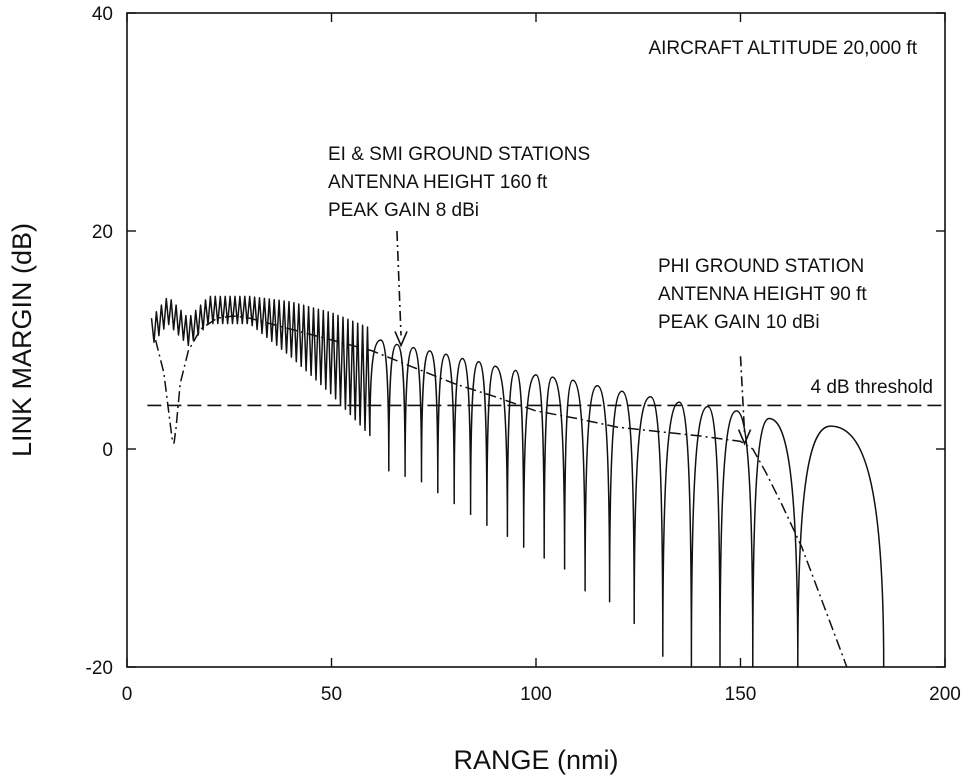 The height and width of the screenshot is (779, 975). Describe the element at coordinates (871, 387) in the screenshot. I see `threshold-label: 4 dB threshold` at that location.